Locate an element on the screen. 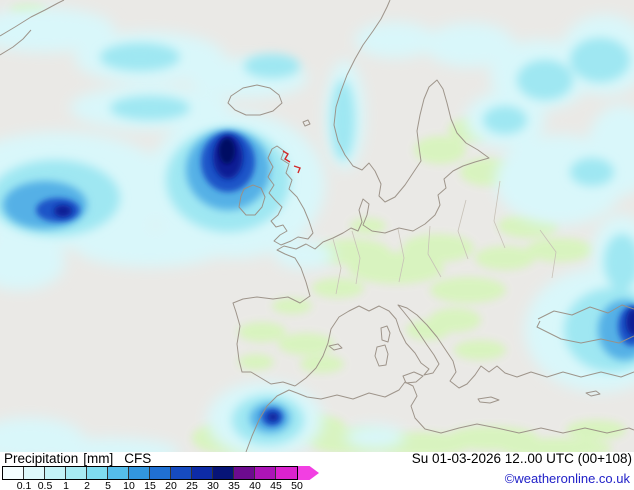 This screenshot has height=490, width=634. legend-label: 10 is located at coordinates (129, 485).